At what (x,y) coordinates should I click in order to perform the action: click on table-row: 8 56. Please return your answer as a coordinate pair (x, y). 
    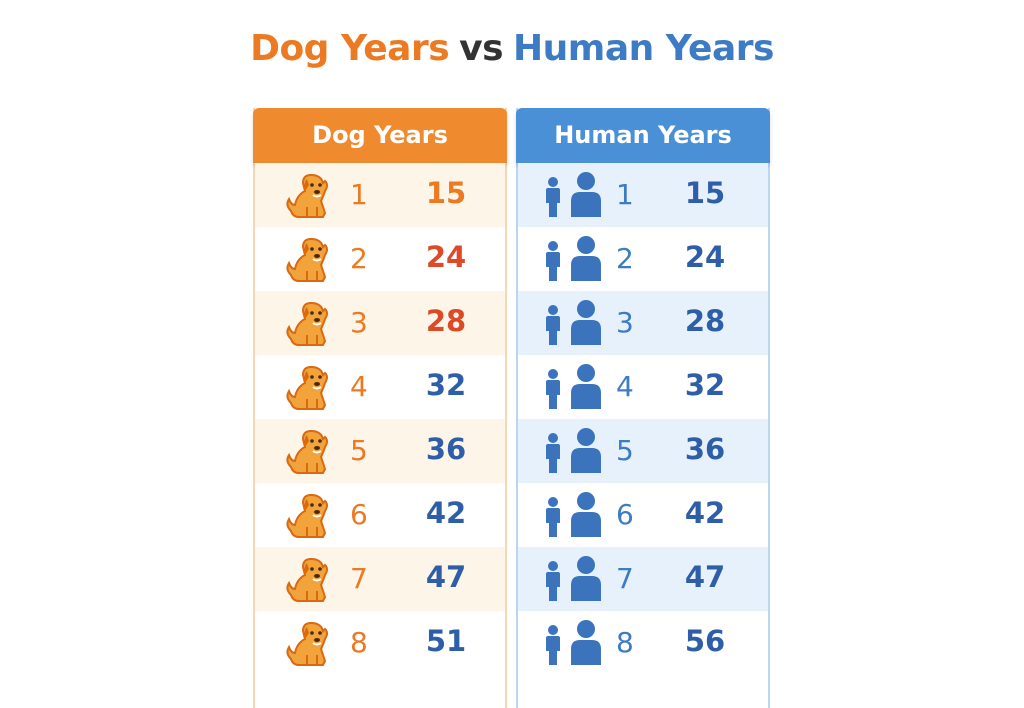
    Looking at the image, I should click on (643, 643).